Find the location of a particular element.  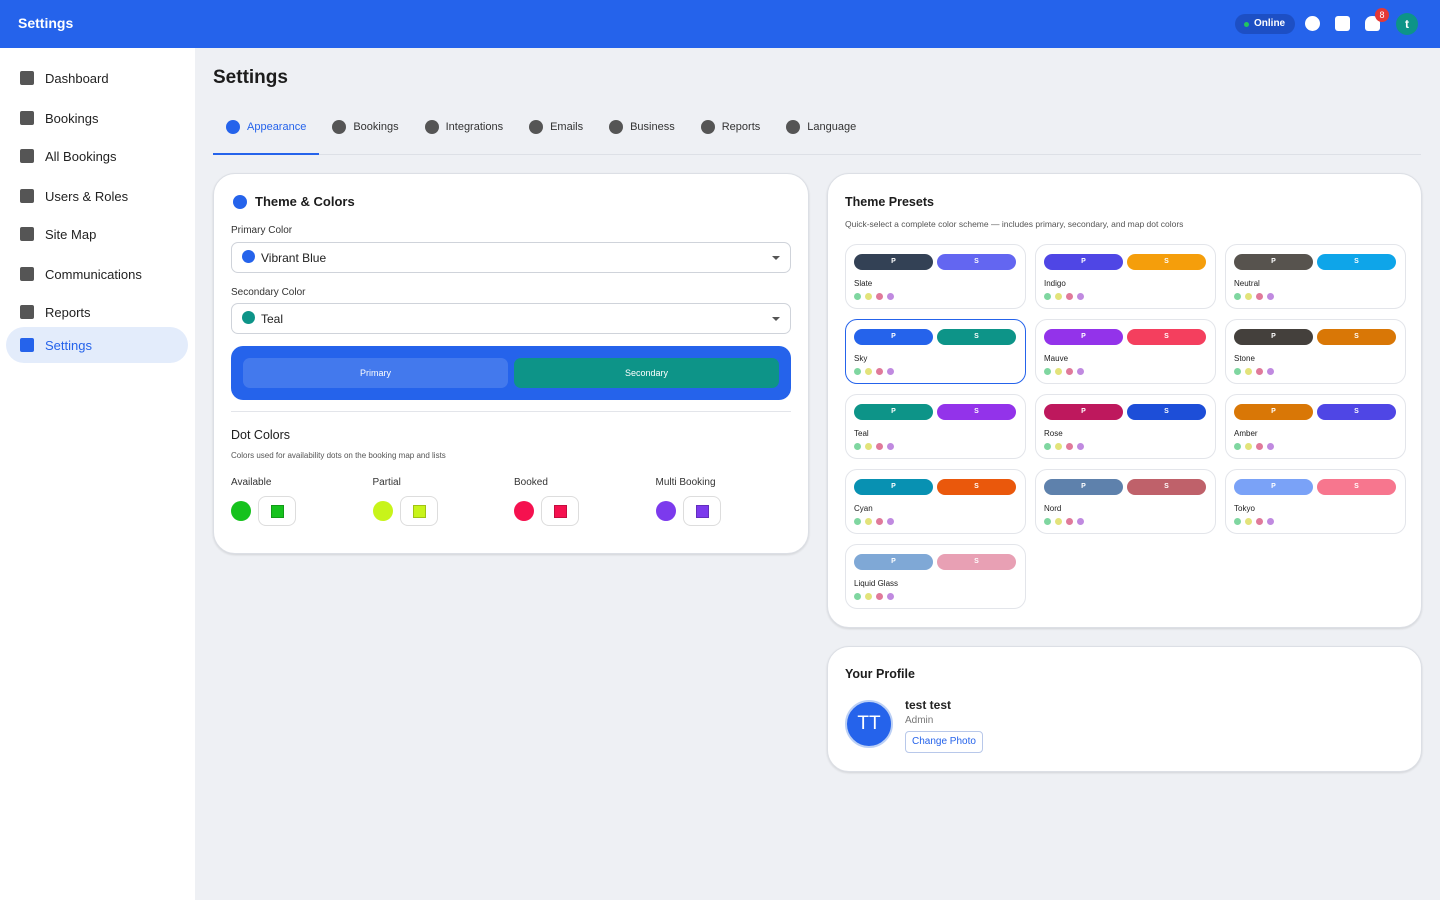

nav-item: Communications is located at coordinates (97, 274).